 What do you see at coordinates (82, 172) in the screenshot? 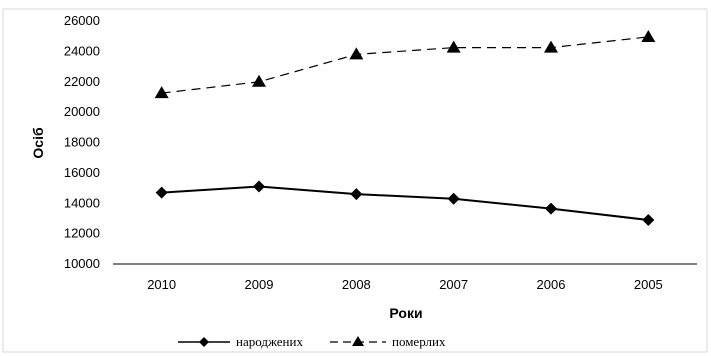
I see `y-tick-label: 16000` at bounding box center [82, 172].